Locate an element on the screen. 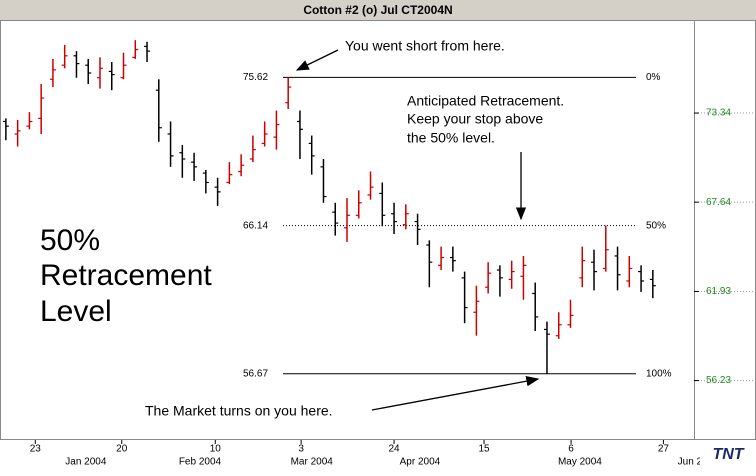  month-label: Jan 2004 is located at coordinates (86, 462).